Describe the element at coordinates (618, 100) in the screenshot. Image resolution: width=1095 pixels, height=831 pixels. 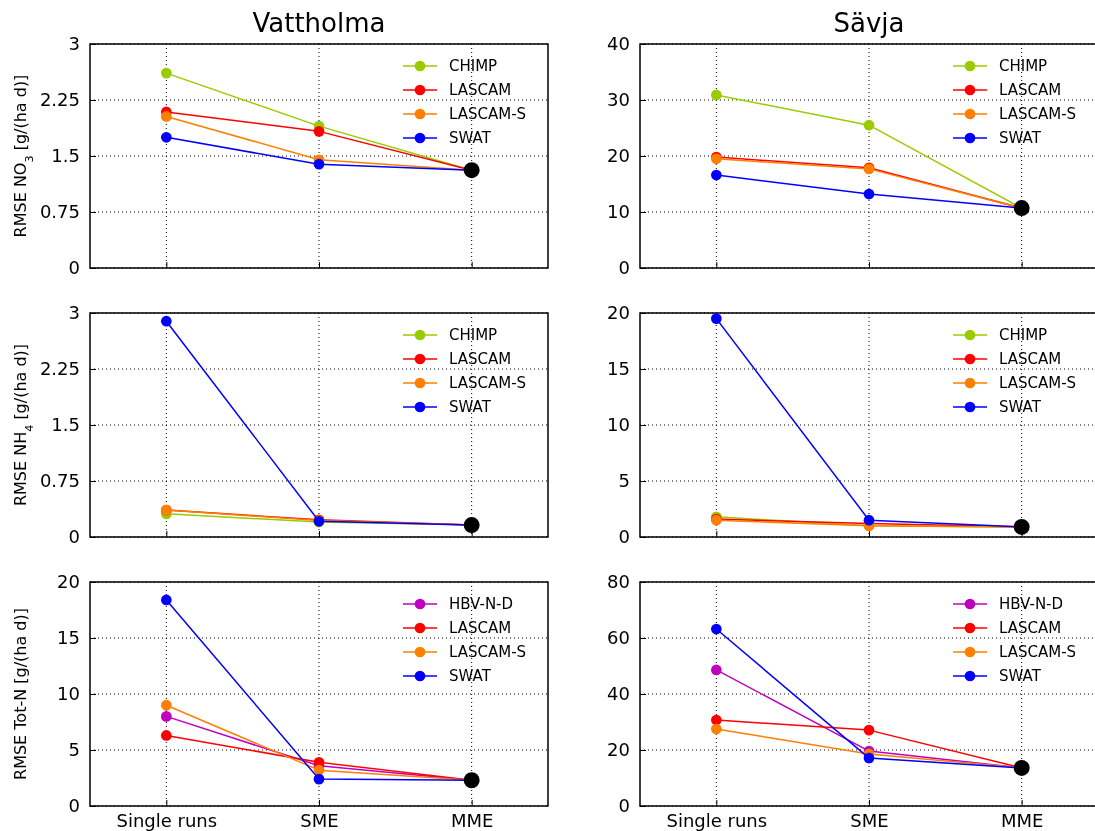
I see `y-tick-label: 30` at that location.